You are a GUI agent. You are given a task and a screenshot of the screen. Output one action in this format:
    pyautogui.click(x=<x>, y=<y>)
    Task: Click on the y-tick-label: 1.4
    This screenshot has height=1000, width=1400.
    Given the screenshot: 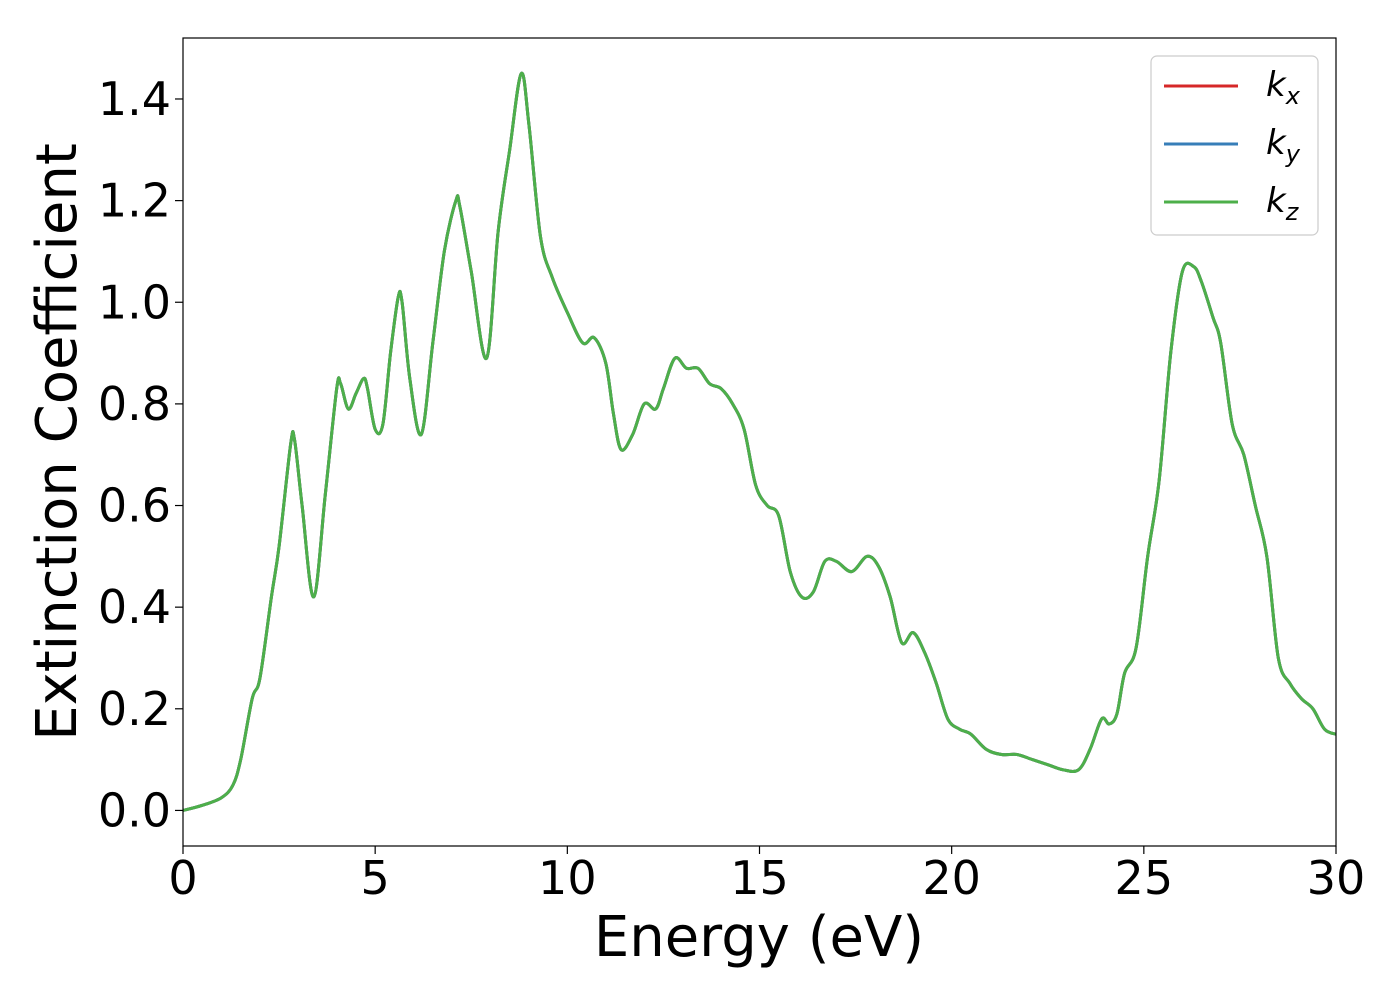 What is the action you would take?
    pyautogui.click(x=134, y=99)
    